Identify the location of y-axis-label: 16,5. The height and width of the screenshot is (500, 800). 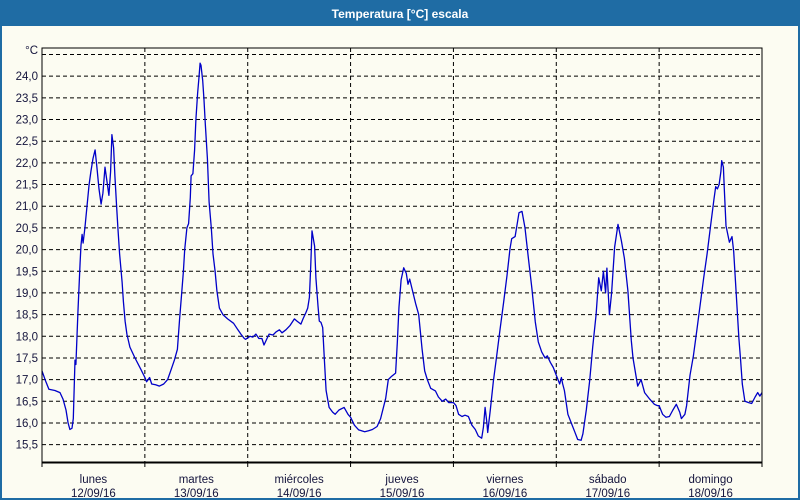
(27, 402).